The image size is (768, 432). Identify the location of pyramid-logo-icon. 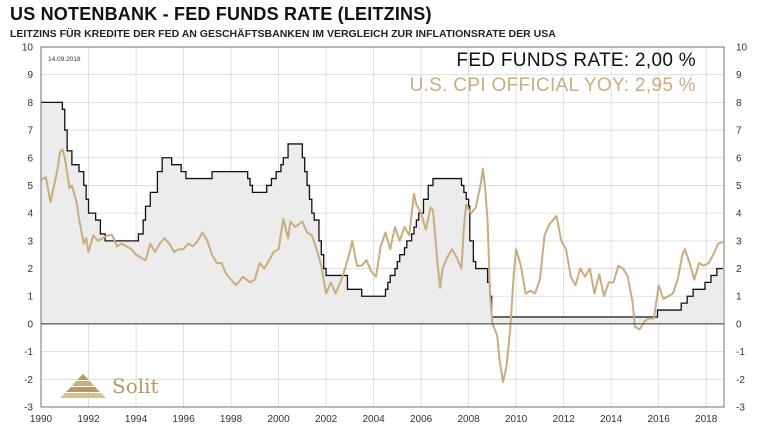
(83, 386).